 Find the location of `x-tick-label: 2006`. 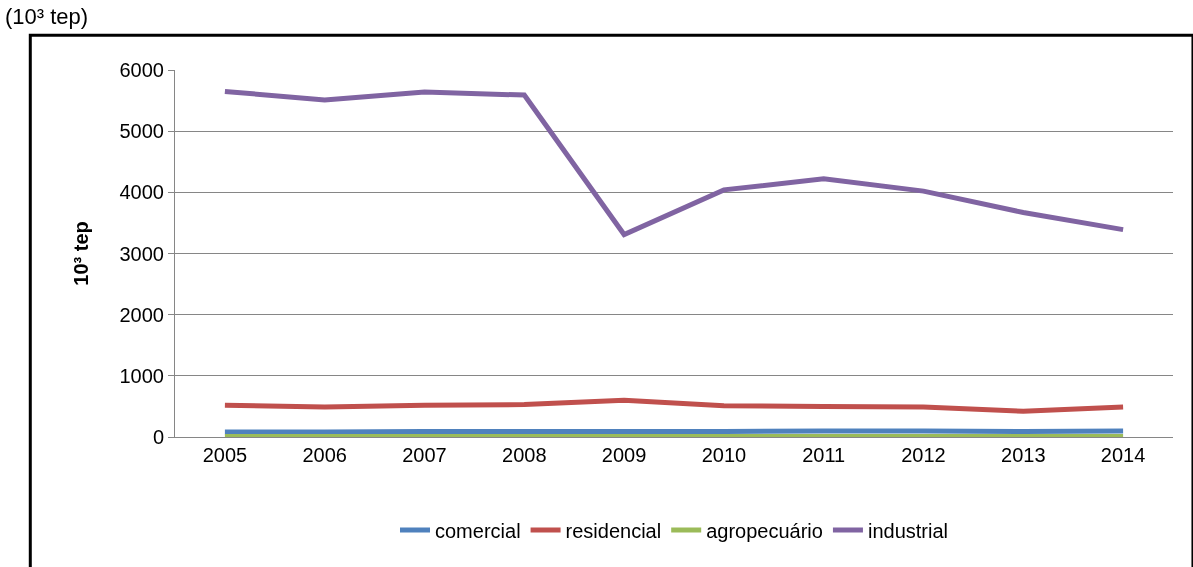

x-tick-label: 2006 is located at coordinates (324, 455).